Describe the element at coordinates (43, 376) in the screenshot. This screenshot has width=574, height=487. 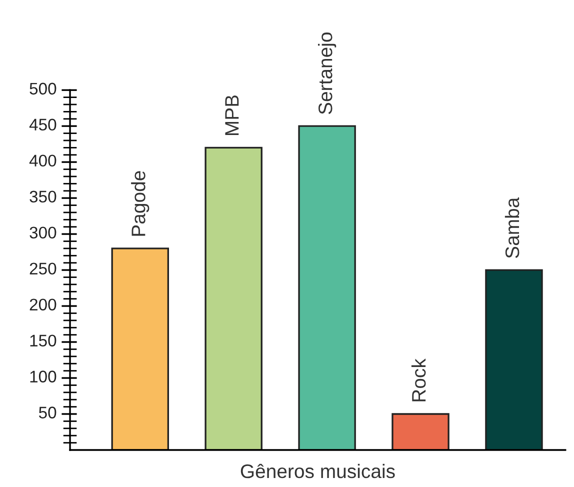
I see `y-tick-label: 100` at that location.